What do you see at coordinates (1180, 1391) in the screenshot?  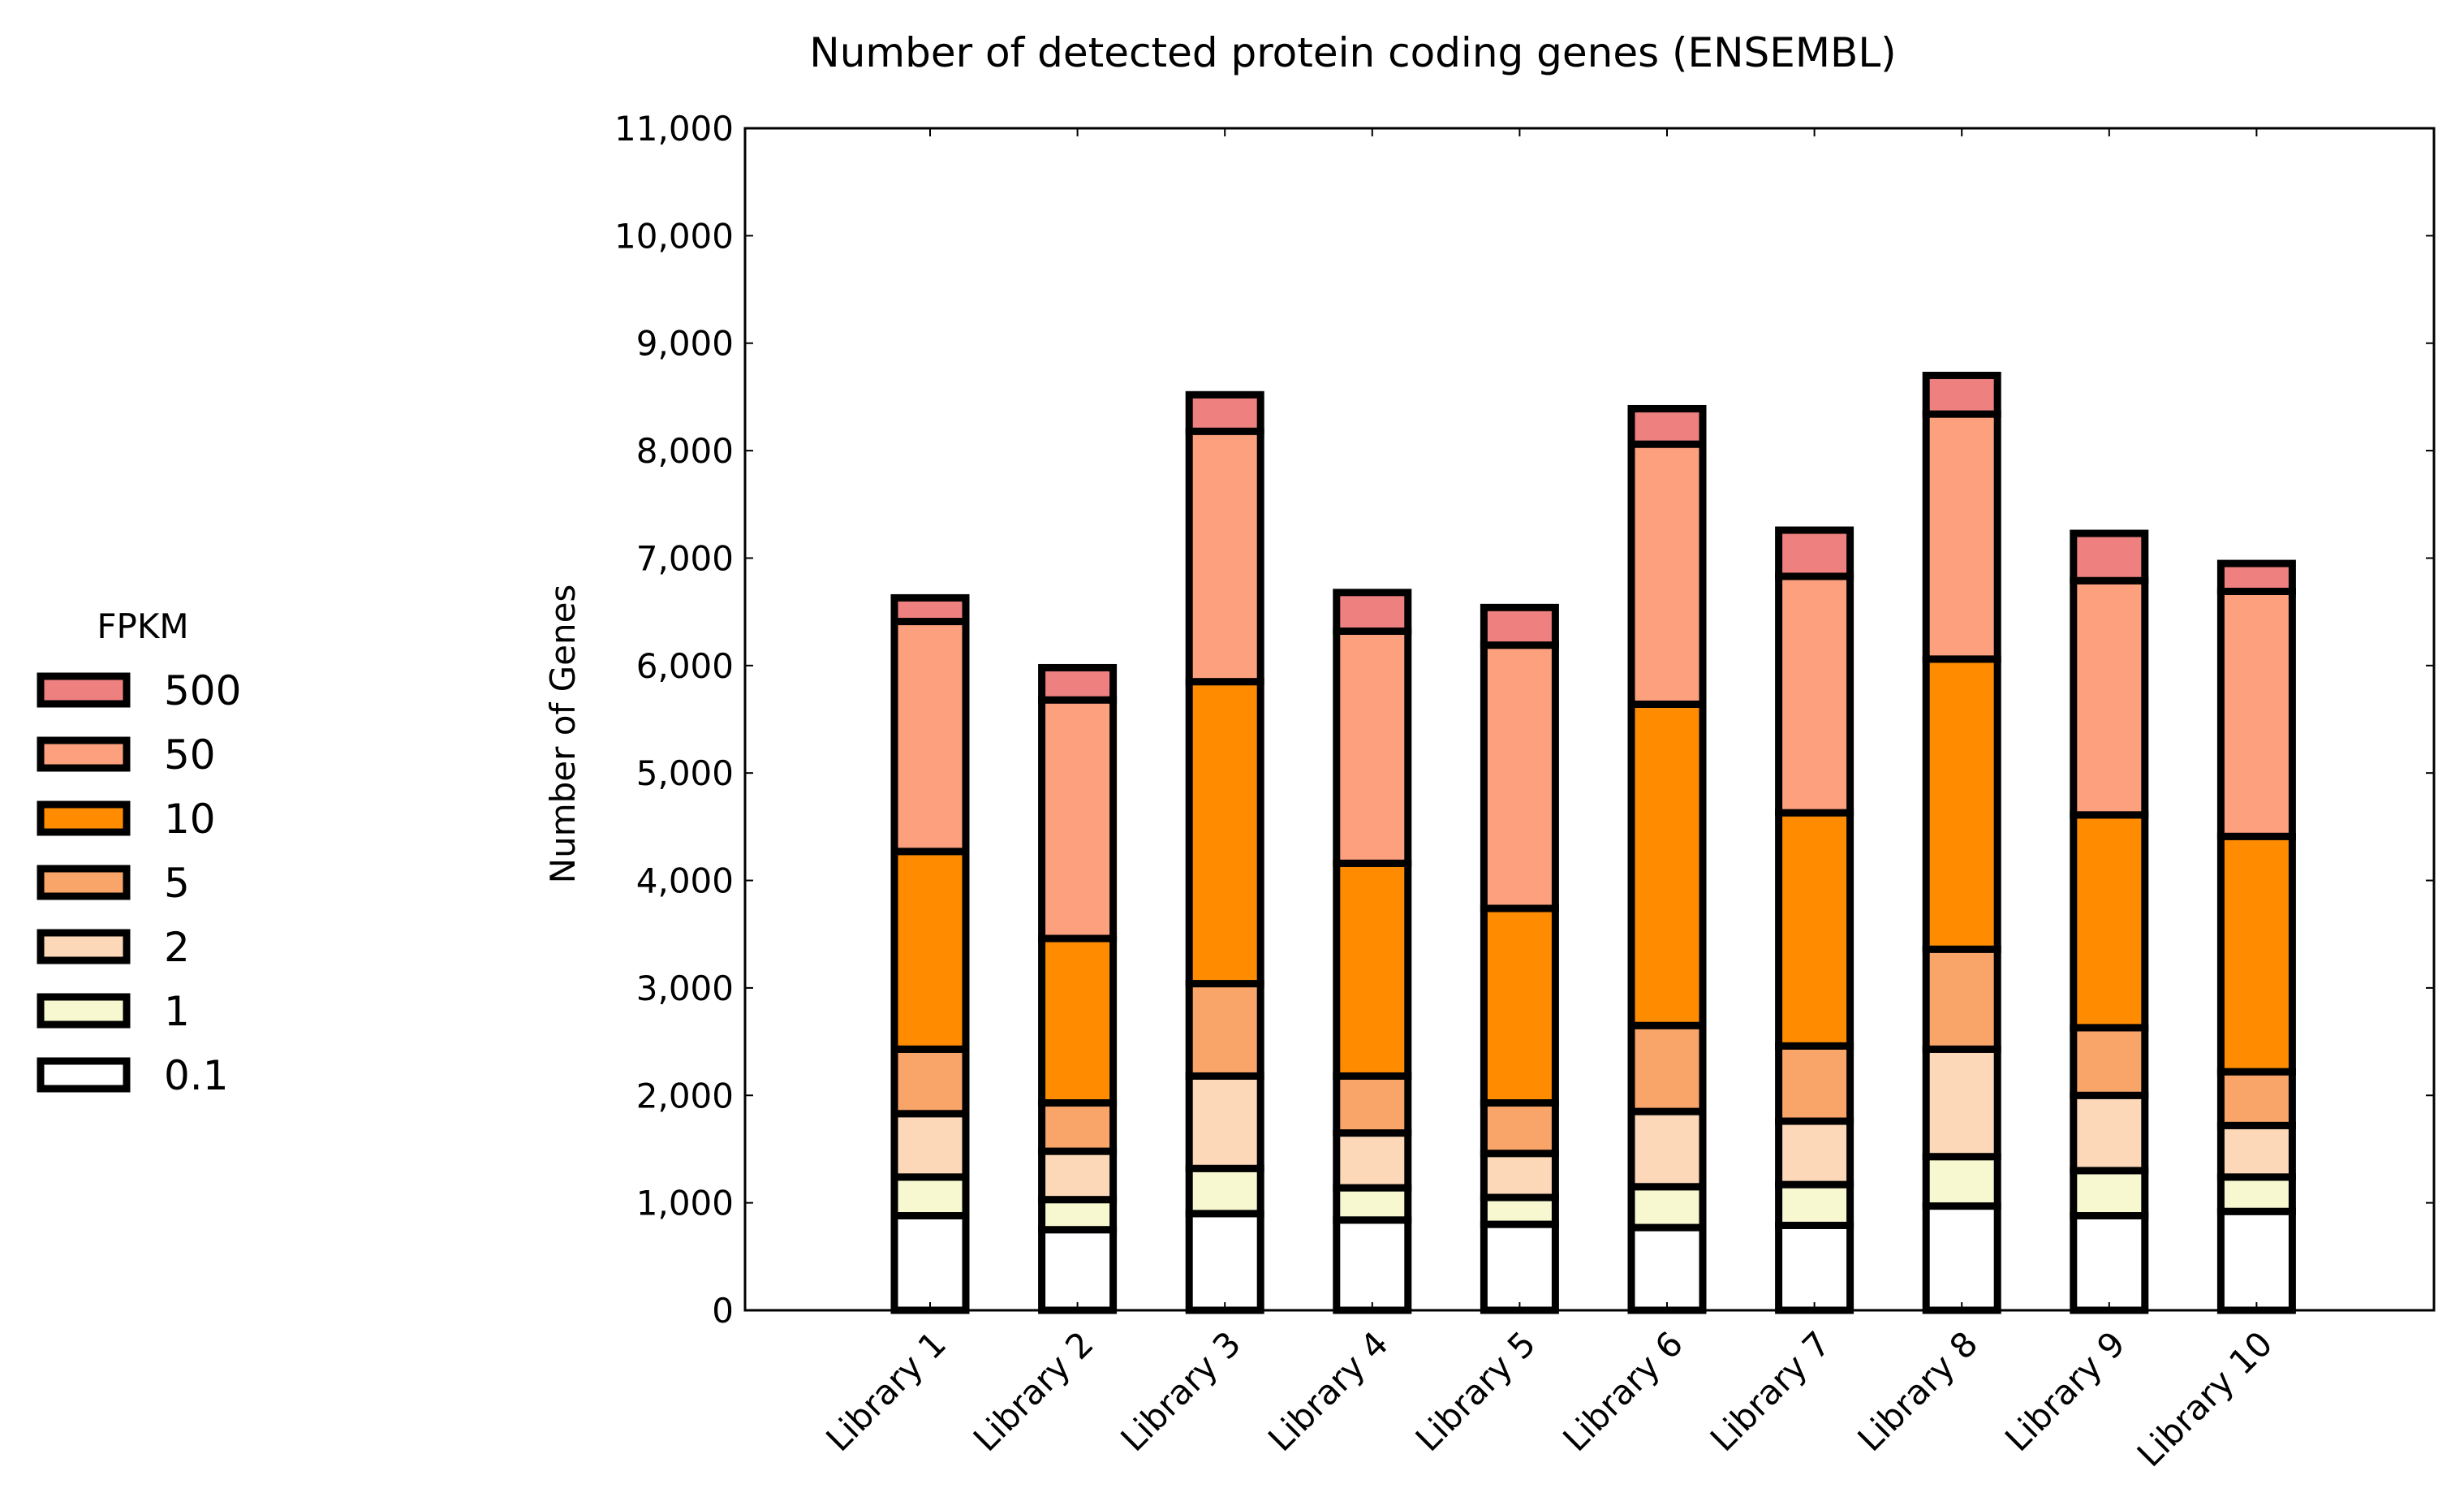 I see `x-tick-label: Library 3` at bounding box center [1180, 1391].